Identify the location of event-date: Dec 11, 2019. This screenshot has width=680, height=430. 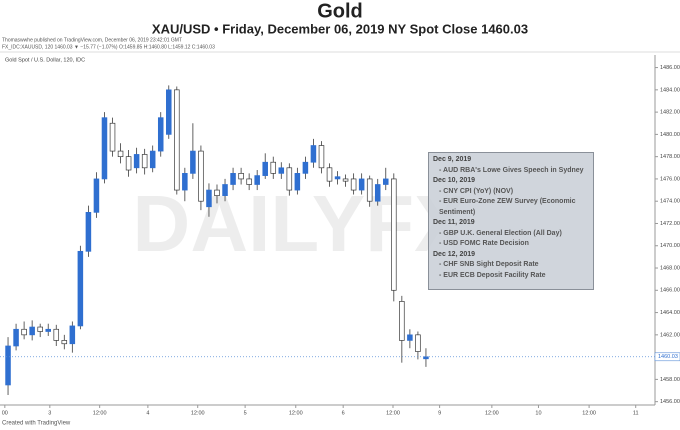
(454, 222).